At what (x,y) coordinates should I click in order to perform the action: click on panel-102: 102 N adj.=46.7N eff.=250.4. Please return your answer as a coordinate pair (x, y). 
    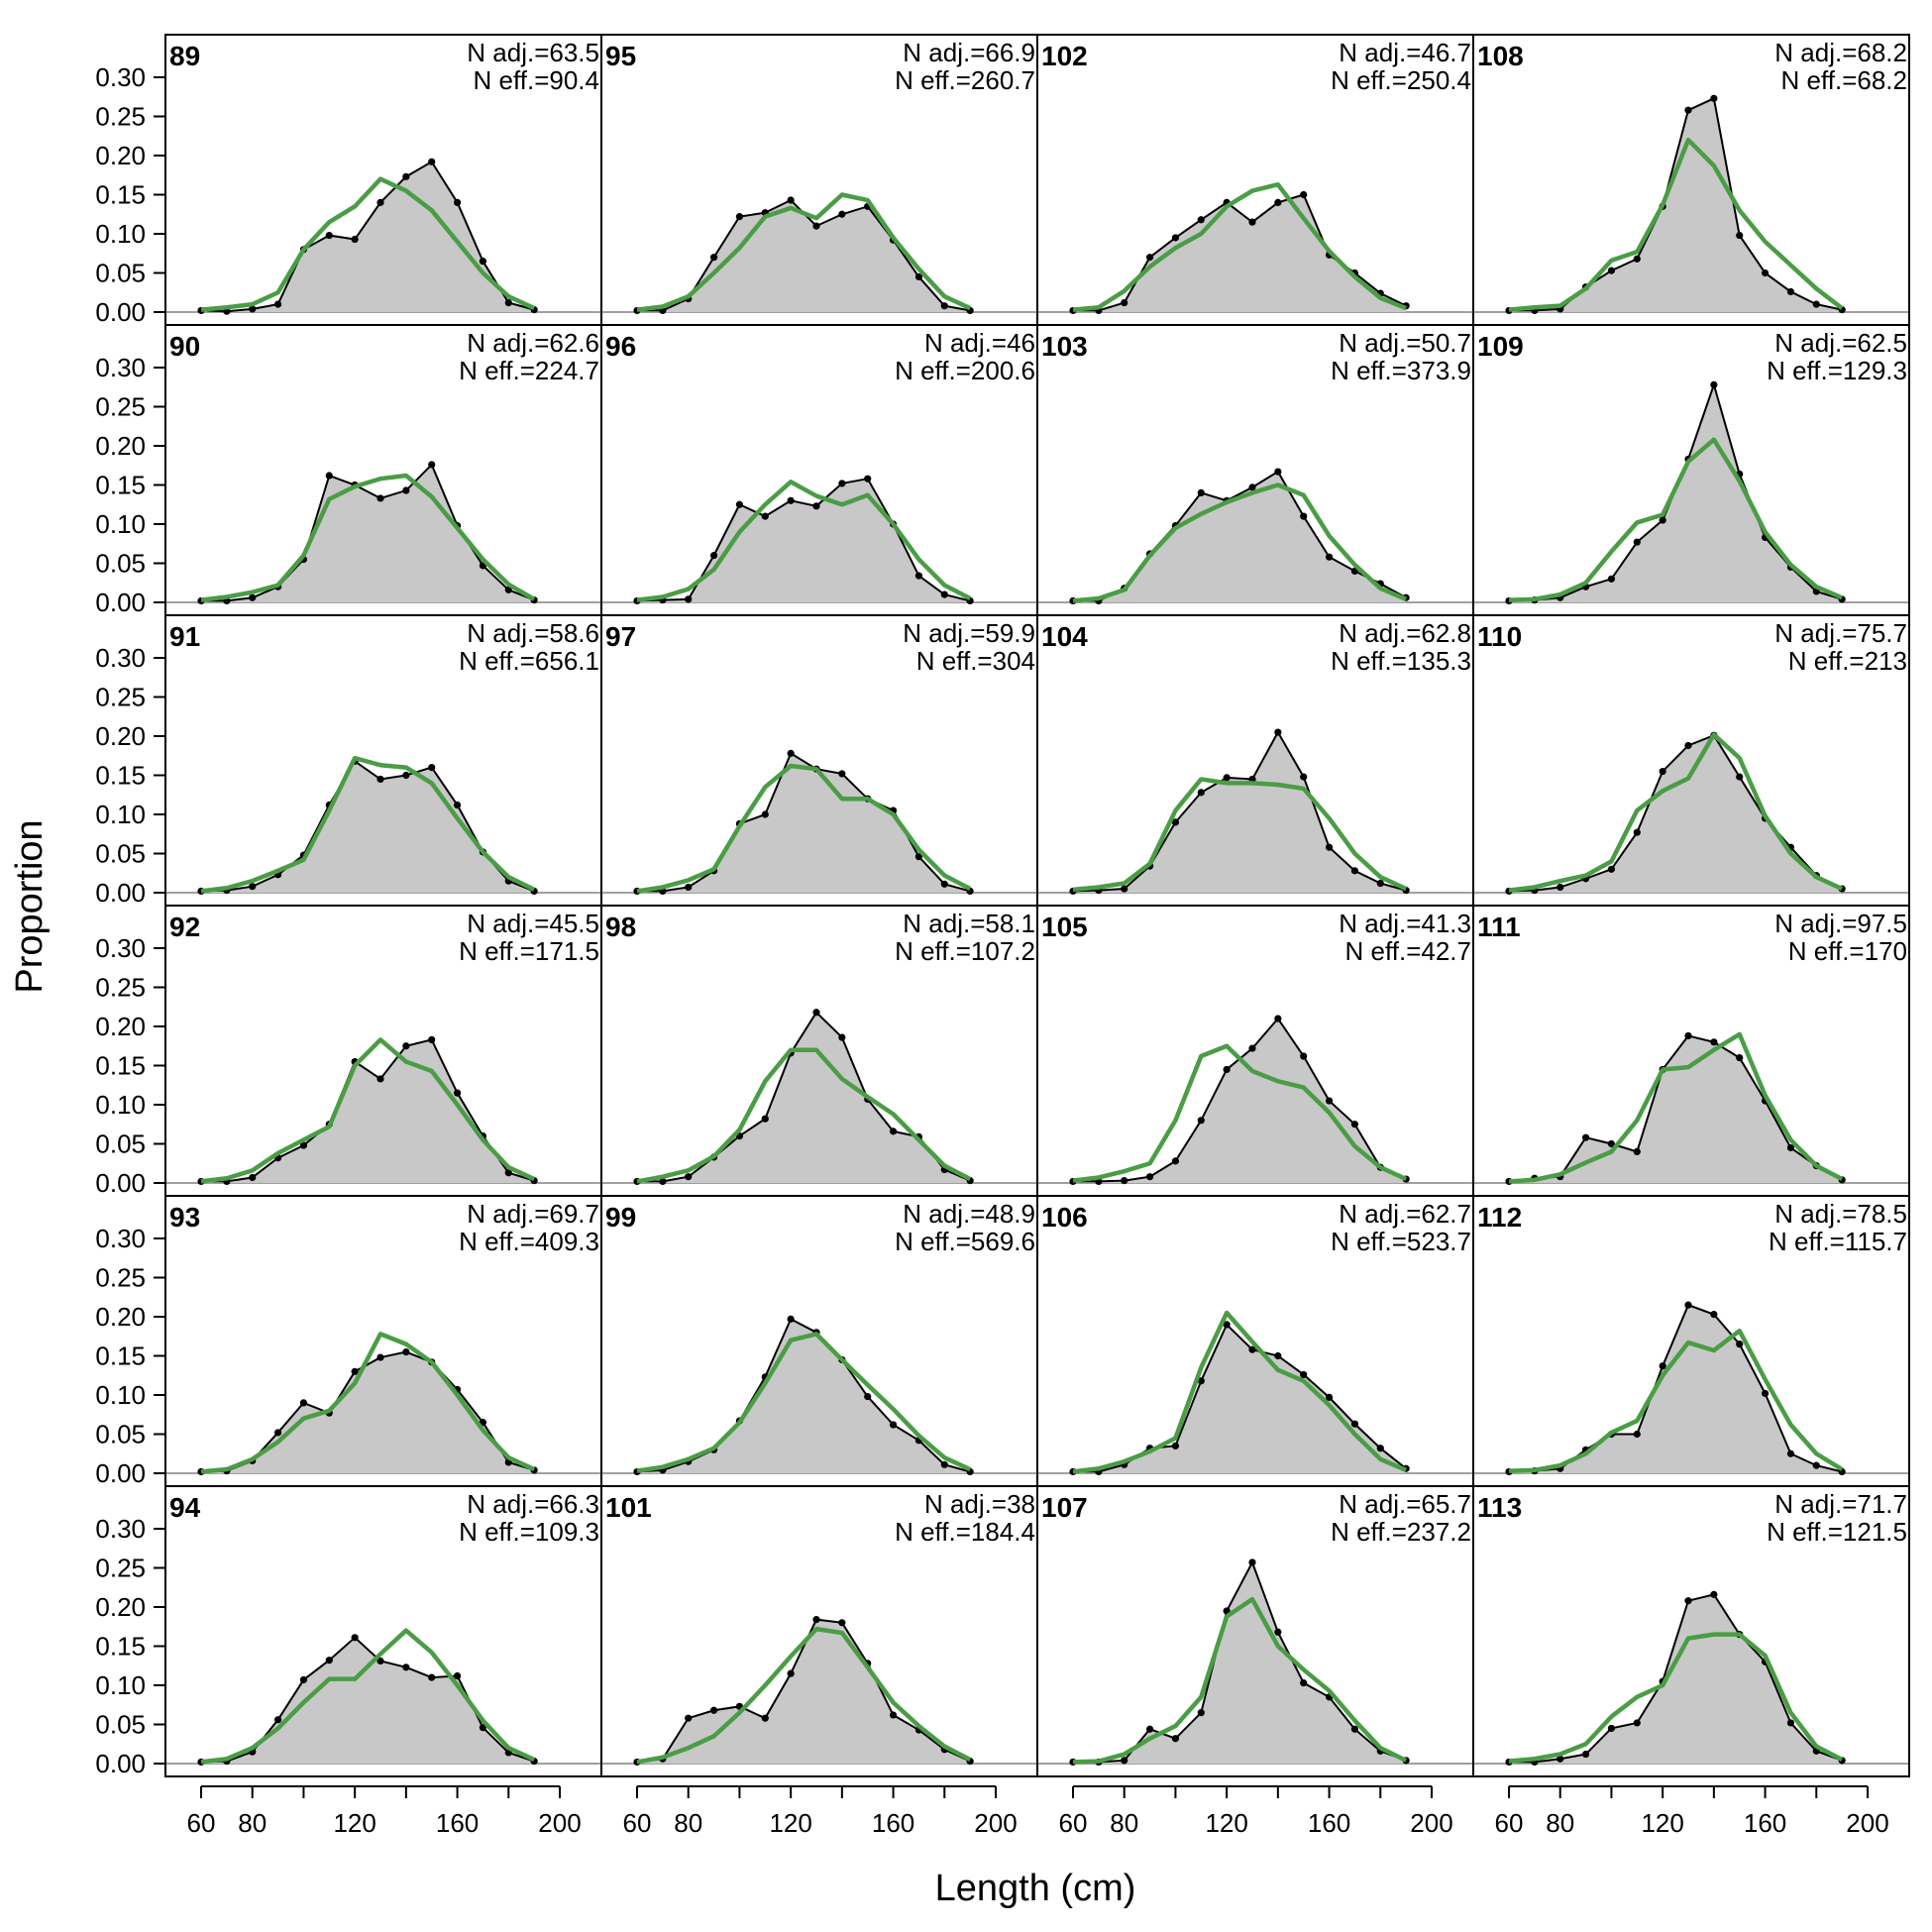
    Looking at the image, I should click on (1255, 180).